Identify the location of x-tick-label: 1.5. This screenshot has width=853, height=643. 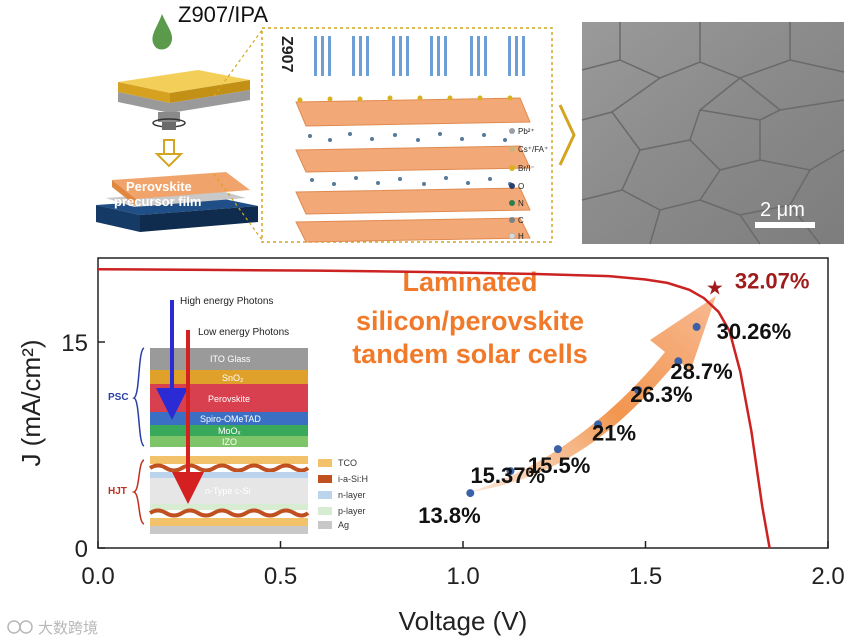
(645, 576).